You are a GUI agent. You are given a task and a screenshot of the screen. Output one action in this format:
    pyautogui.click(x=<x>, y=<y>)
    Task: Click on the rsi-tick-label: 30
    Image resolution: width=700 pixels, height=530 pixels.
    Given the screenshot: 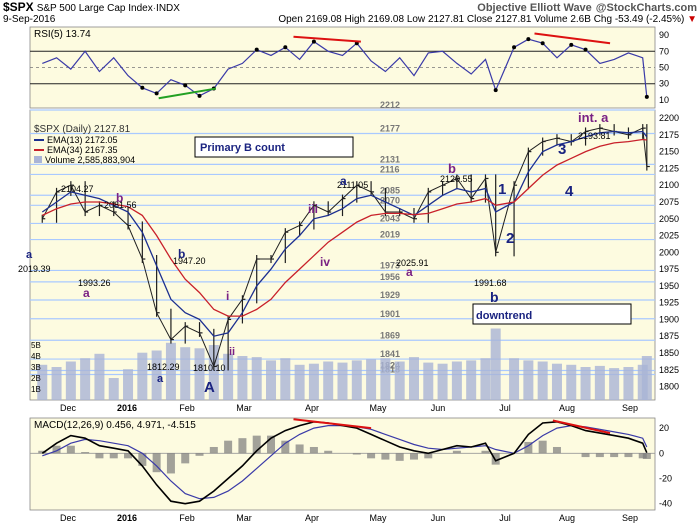 What is the action you would take?
    pyautogui.click(x=664, y=84)
    